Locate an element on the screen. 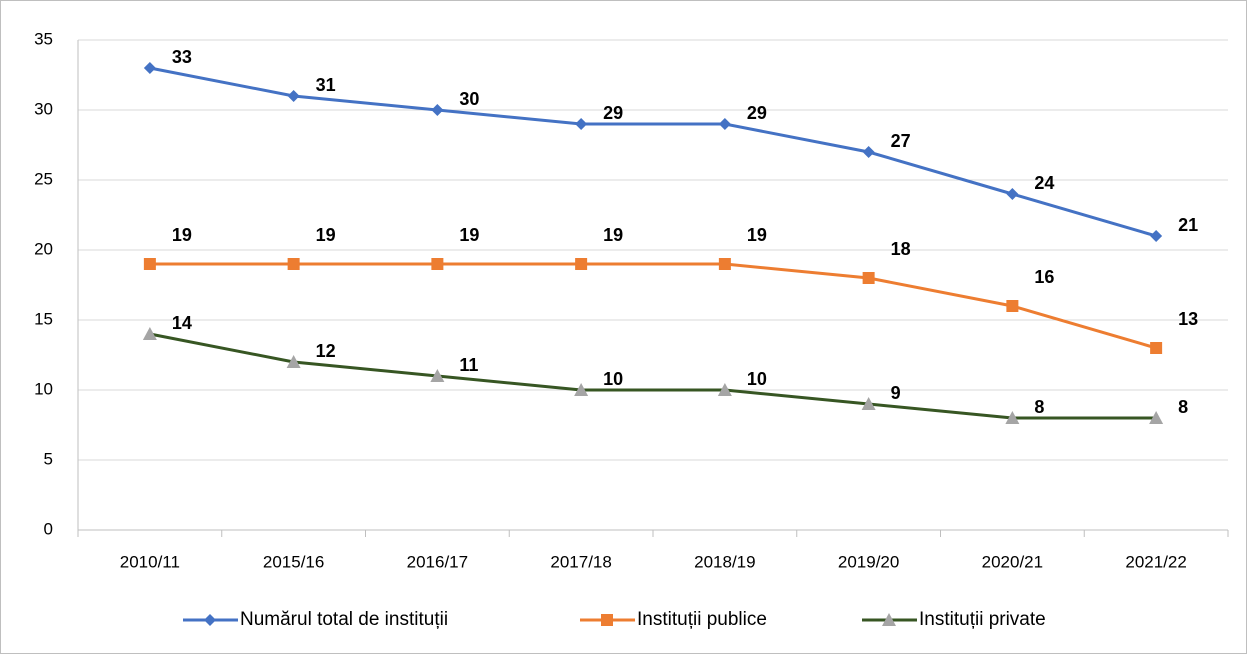  y-tick-label: 15 is located at coordinates (43, 318).